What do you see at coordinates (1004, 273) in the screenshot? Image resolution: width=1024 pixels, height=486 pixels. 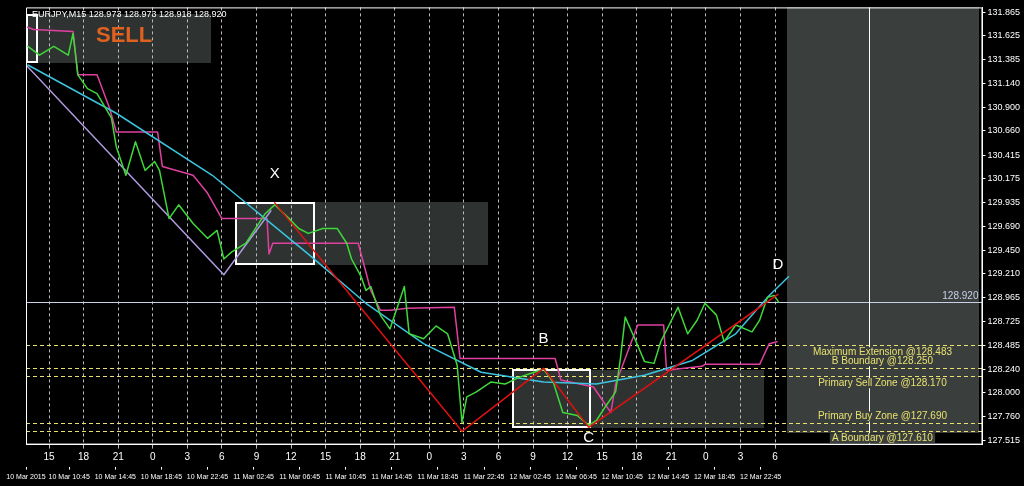 I see `y-tick-label: 129.210` at bounding box center [1004, 273].